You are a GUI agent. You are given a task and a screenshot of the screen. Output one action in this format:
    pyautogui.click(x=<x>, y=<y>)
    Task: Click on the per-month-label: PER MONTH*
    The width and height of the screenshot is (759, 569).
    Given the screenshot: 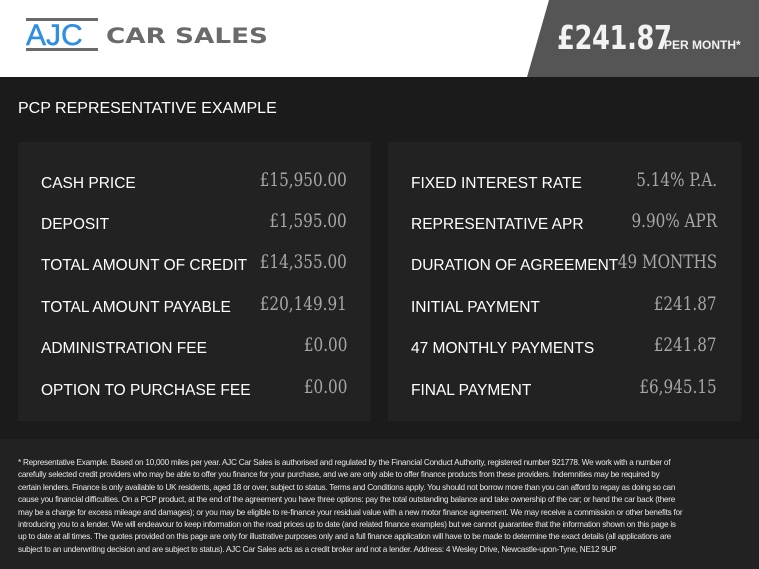 What is the action you would take?
    pyautogui.click(x=702, y=45)
    